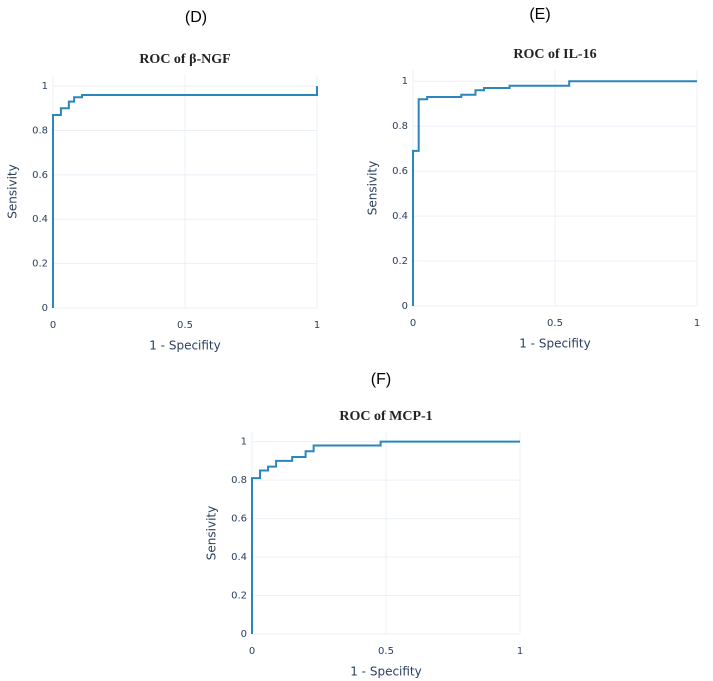 The image size is (713, 681). I want to click on panel-label: (F), so click(381, 379).